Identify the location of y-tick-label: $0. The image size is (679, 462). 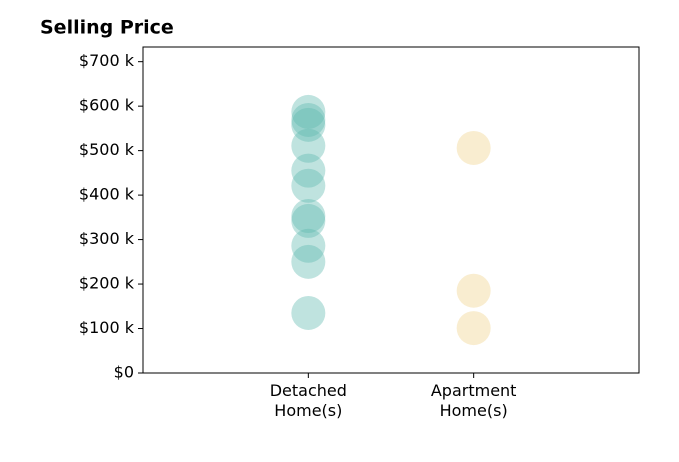
(124, 372).